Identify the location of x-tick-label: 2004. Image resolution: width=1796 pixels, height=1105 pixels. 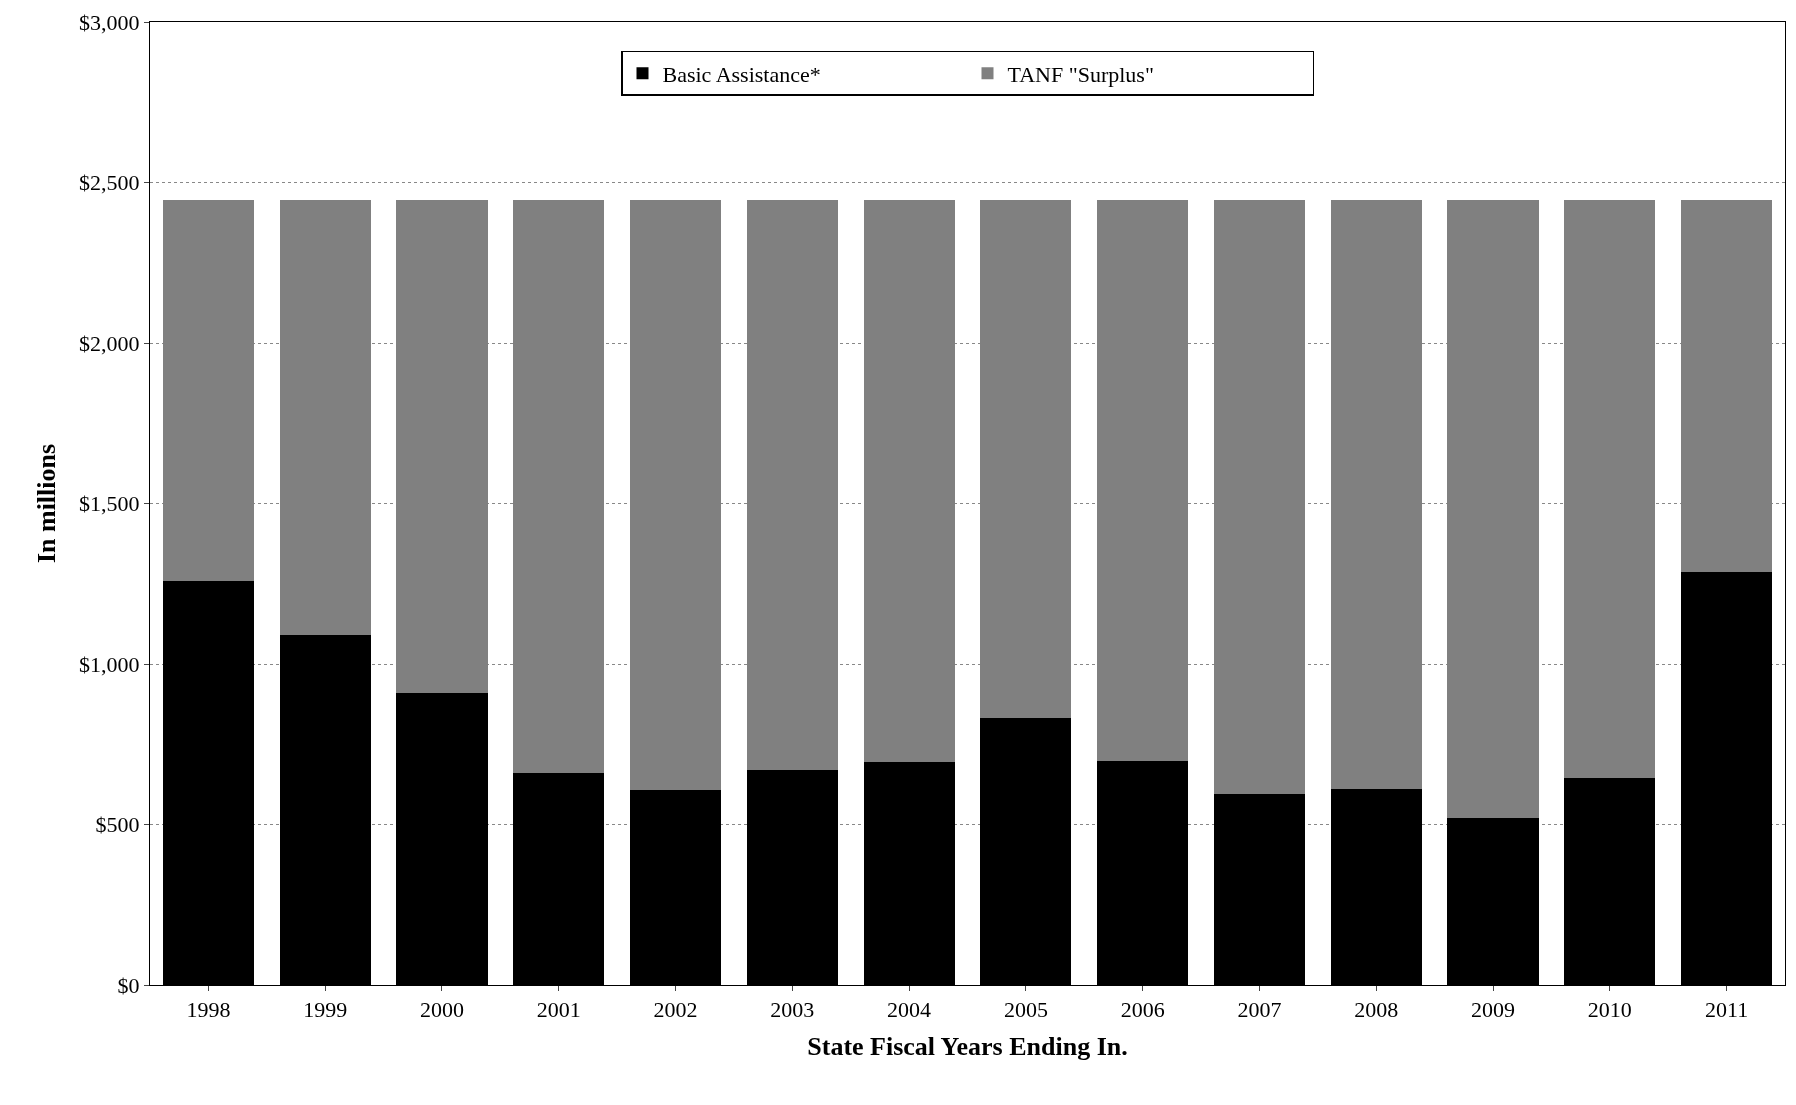
(909, 1010).